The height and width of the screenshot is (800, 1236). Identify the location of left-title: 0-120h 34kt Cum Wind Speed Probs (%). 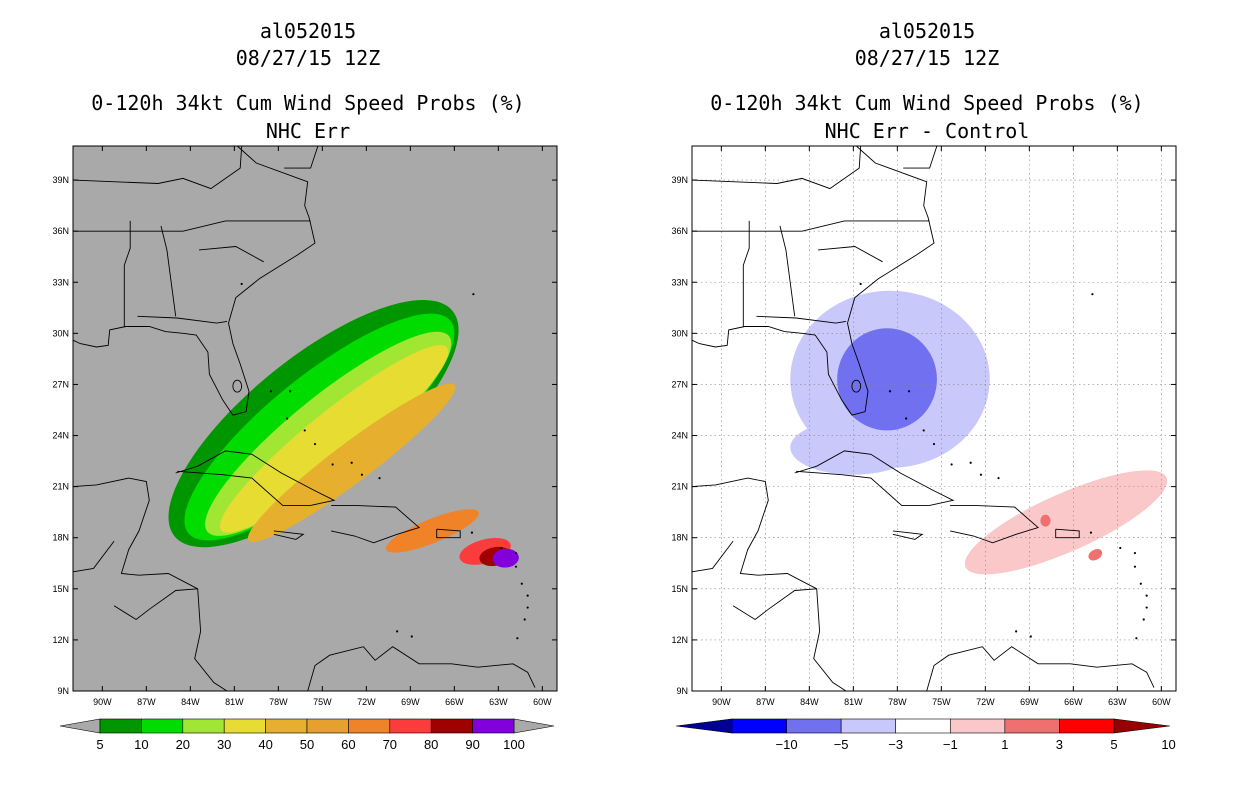
(308, 103).